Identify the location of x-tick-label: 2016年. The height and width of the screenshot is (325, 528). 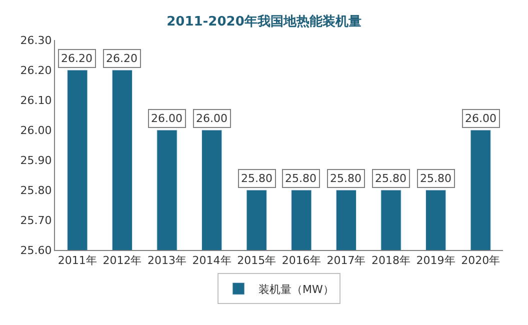
(301, 261).